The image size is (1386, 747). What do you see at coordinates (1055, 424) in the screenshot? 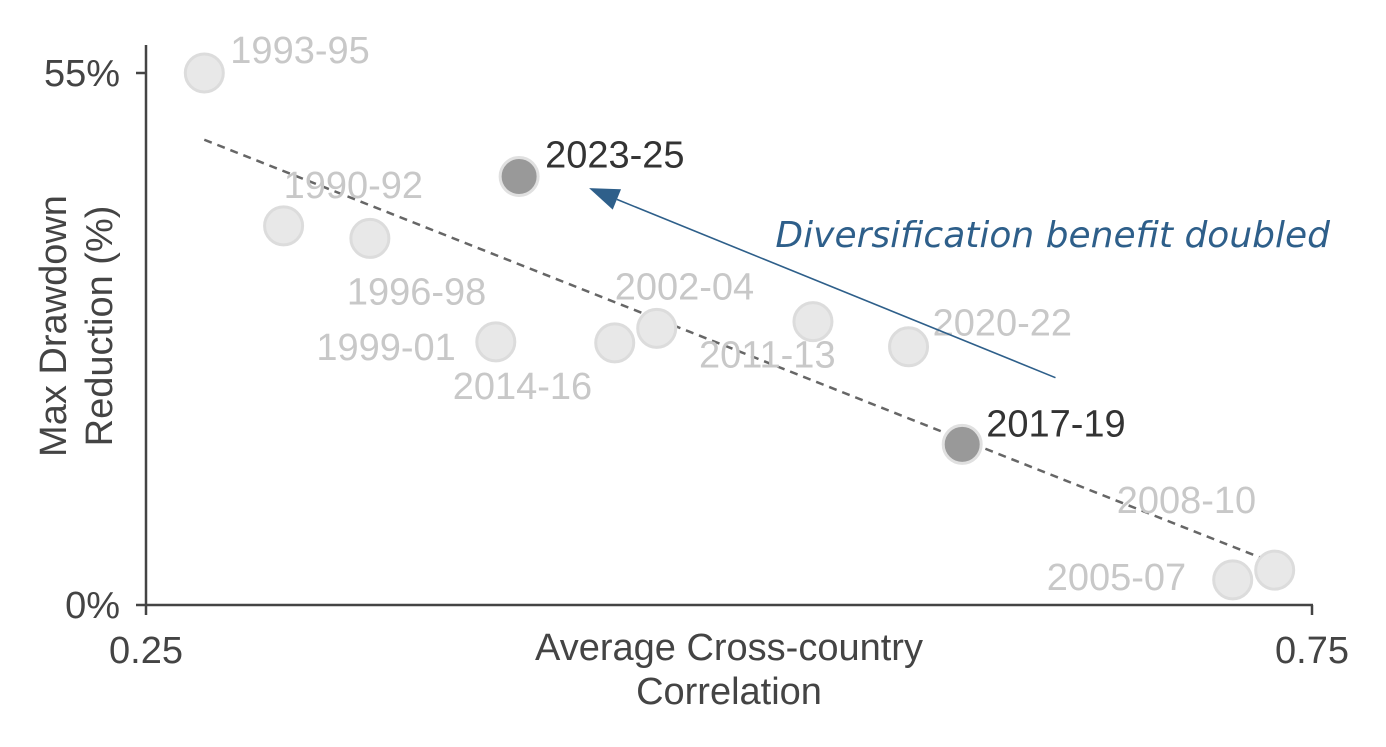
I see `point-label-2017-19: 2017-19` at bounding box center [1055, 424].